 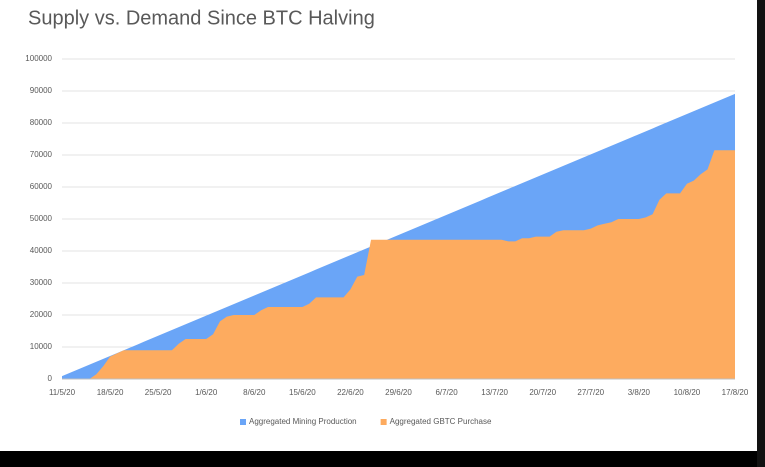 I want to click on bottom-bar, so click(x=382, y=459).